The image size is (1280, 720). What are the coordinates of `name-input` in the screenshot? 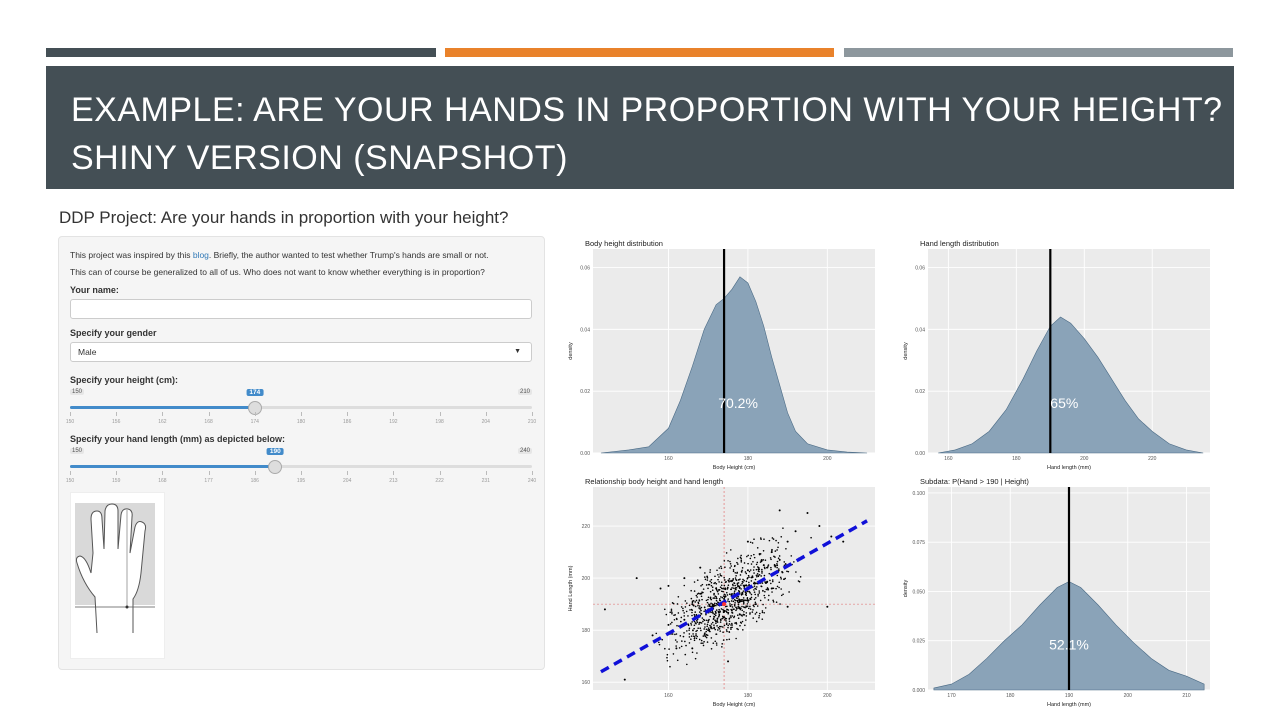 It's located at (301, 309).